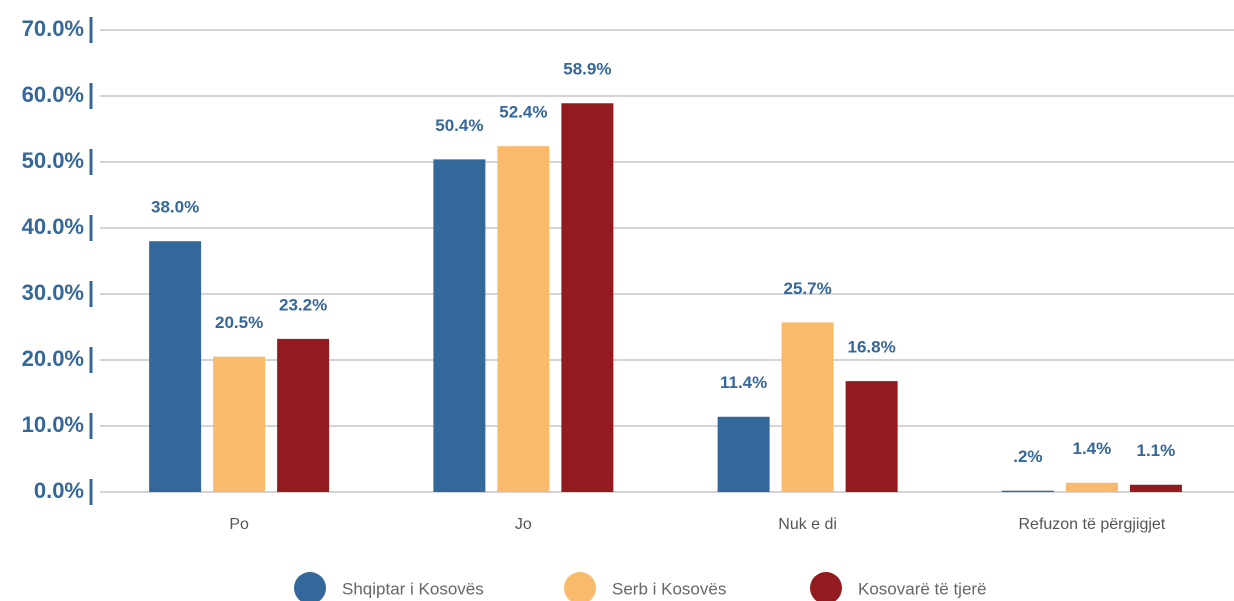  Describe the element at coordinates (1091, 524) in the screenshot. I see `x-tick-label: Refuzon të përgjigjet` at that location.